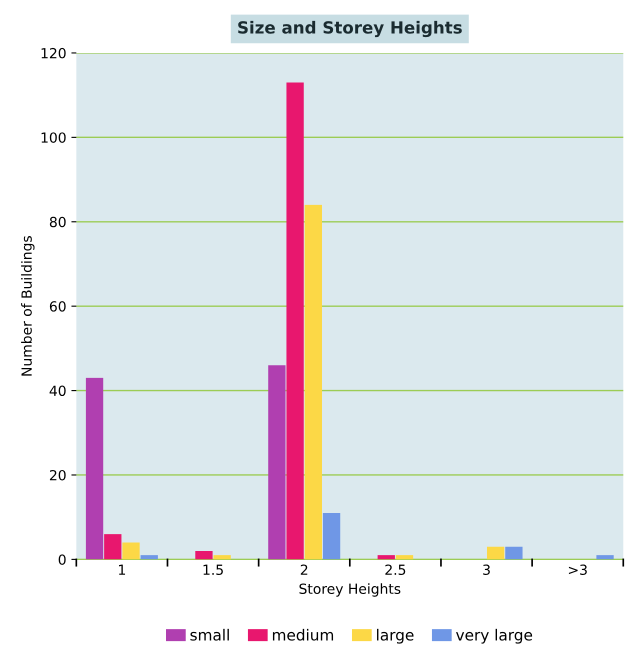 This screenshot has width=636, height=662. I want to click on x-axis-title: Storey Heights, so click(349, 590).